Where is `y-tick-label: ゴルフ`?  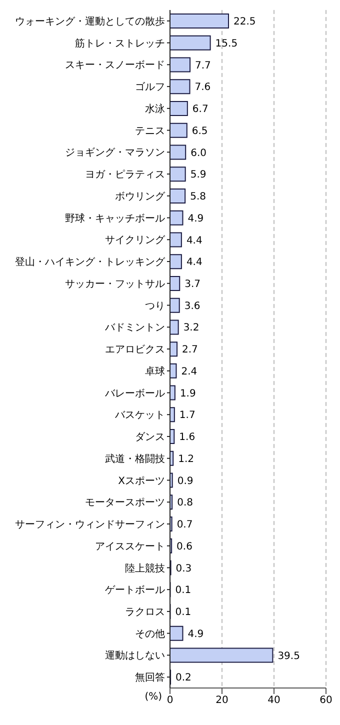 y-tick-label: ゴルフ is located at coordinates (150, 87).